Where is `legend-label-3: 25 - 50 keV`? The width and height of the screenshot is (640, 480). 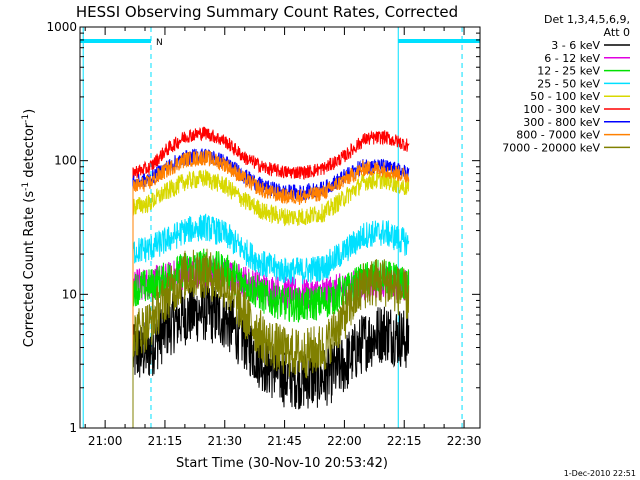 legend-label-3: 25 - 50 keV is located at coordinates (568, 83).